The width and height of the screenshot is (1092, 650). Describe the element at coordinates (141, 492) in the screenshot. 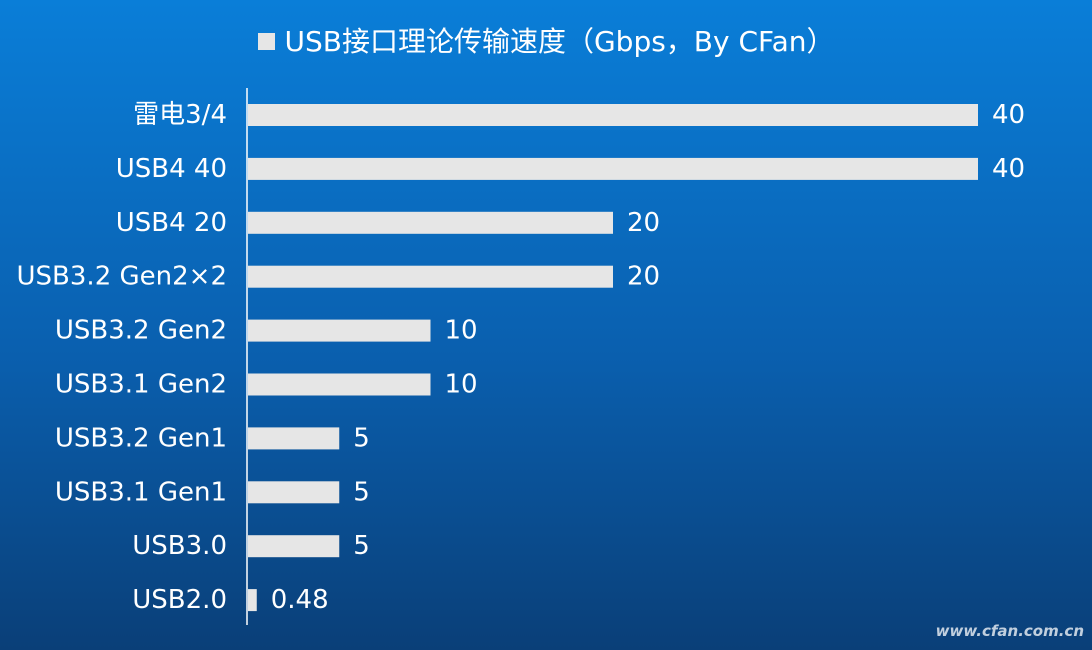

I see `category-label: USB3.1 Gen1` at that location.